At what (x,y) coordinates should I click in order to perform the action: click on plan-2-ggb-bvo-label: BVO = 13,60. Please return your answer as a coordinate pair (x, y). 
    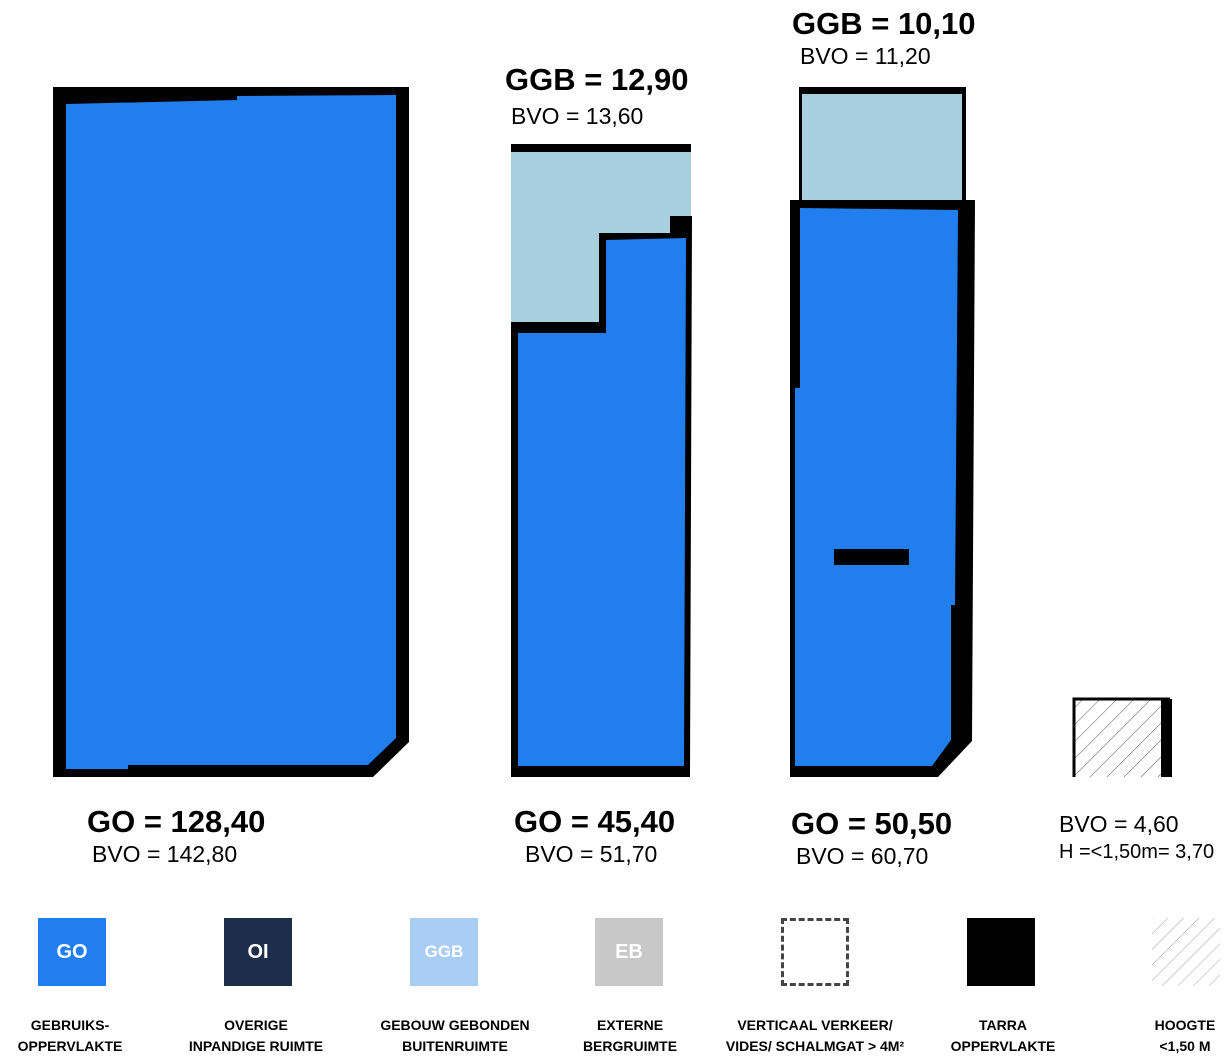
    Looking at the image, I should click on (577, 116).